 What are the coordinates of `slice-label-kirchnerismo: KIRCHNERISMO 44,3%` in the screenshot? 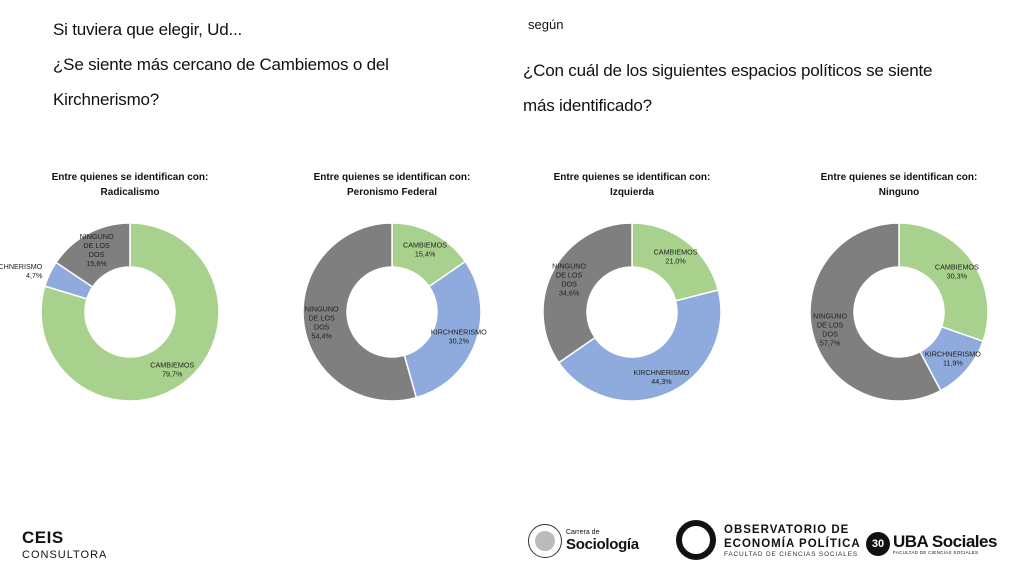 It's located at (661, 377).